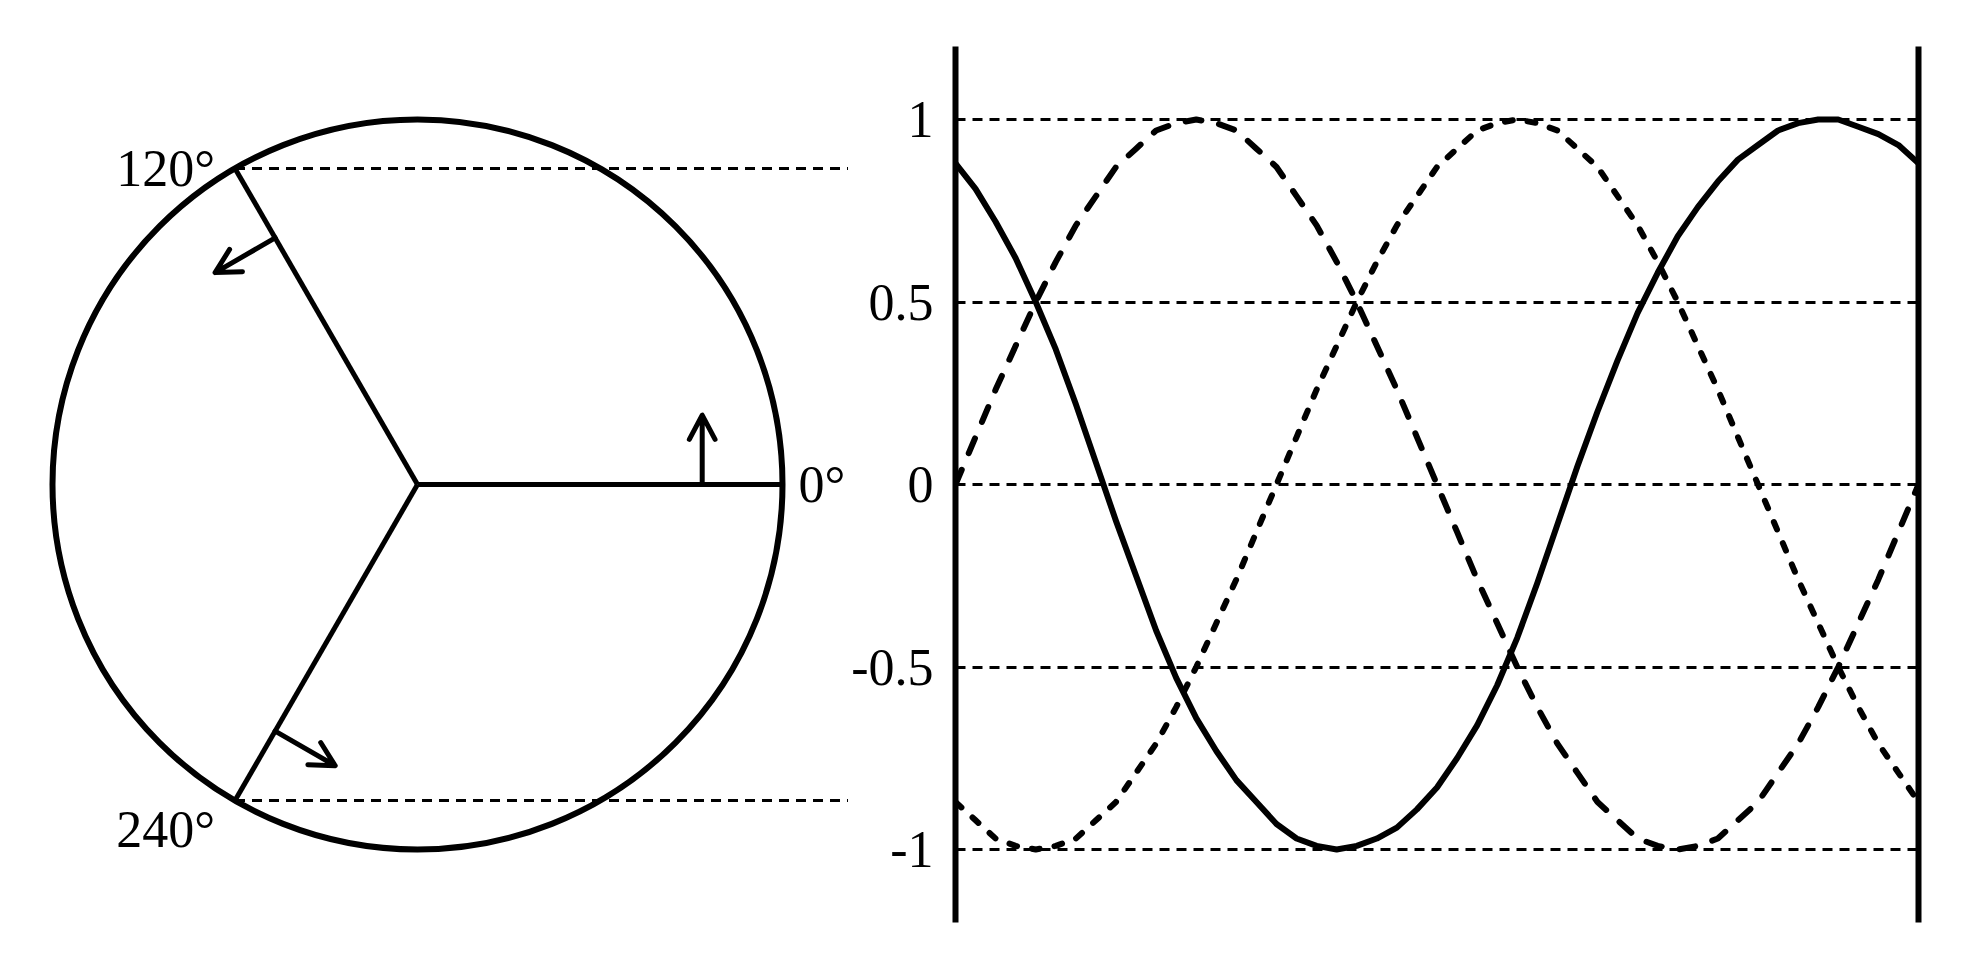 Image resolution: width=1969 pixels, height=974 pixels. I want to click on text: 120°, so click(165, 168).